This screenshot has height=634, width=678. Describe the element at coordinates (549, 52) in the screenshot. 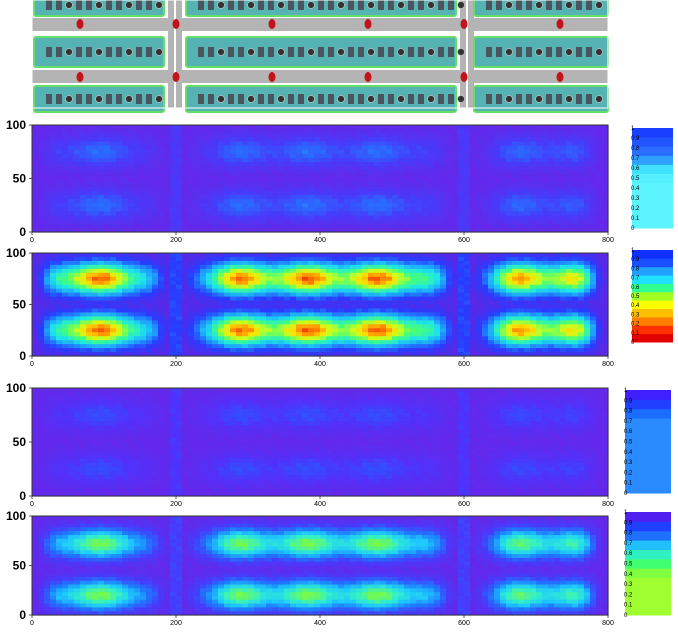

I see `building` at that location.